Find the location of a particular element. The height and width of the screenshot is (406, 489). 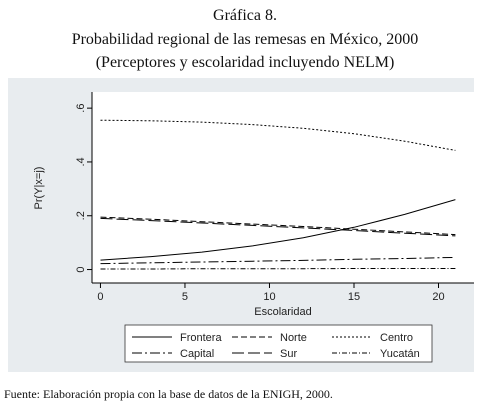

y-tick-label: .6 is located at coordinates (81, 108).